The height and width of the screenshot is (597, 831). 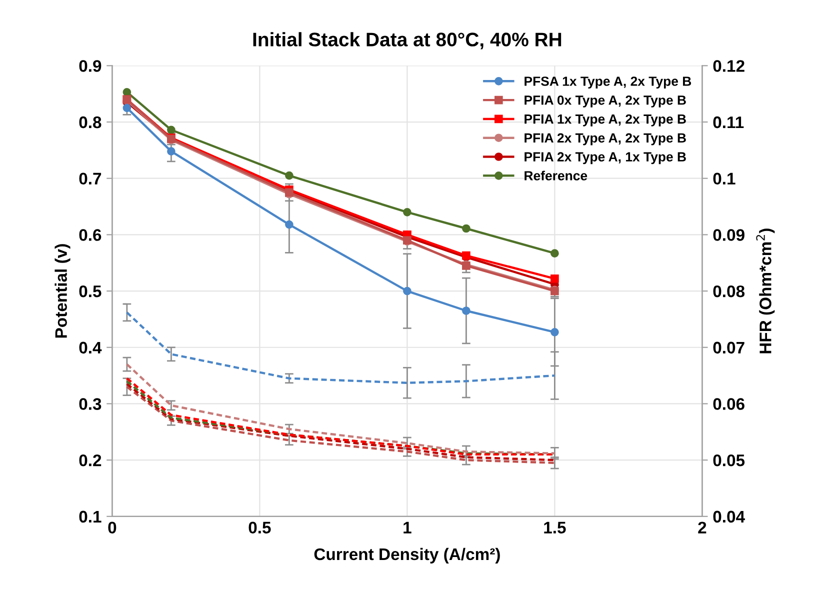 What do you see at coordinates (407, 41) in the screenshot?
I see `chart-title: Initial Stack Data at 80°C, 40% RH` at bounding box center [407, 41].